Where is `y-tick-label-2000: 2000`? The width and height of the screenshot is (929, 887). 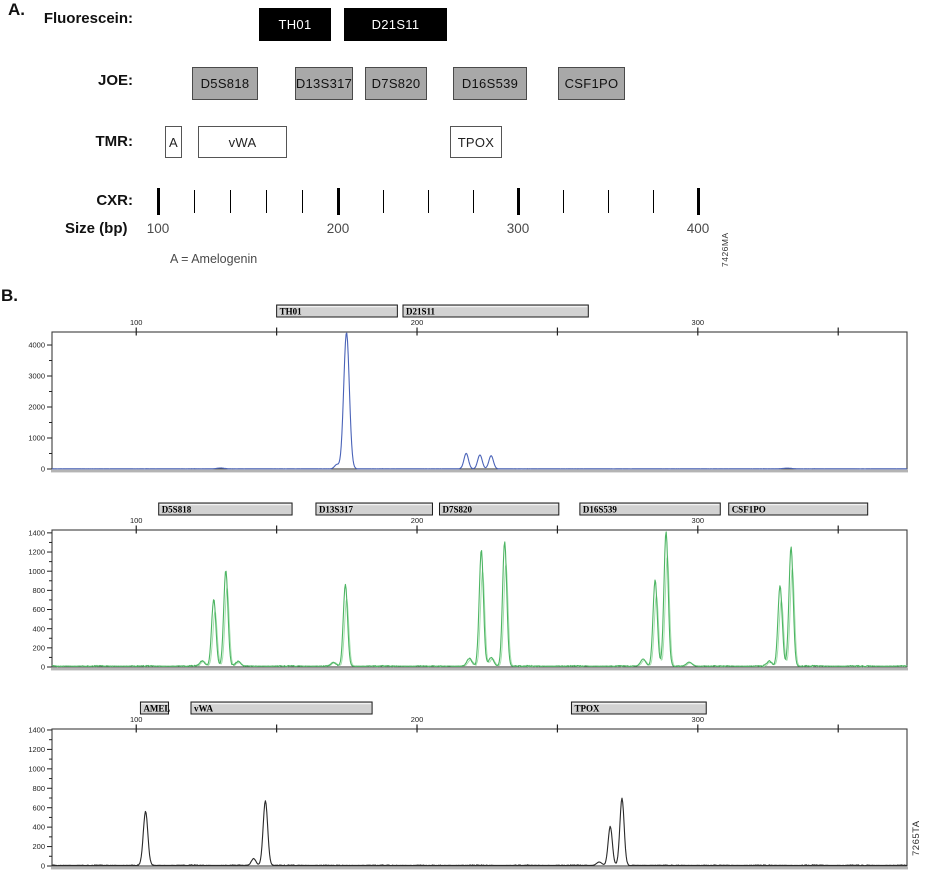
y-tick-label-2000: 2000 is located at coordinates (36, 407).